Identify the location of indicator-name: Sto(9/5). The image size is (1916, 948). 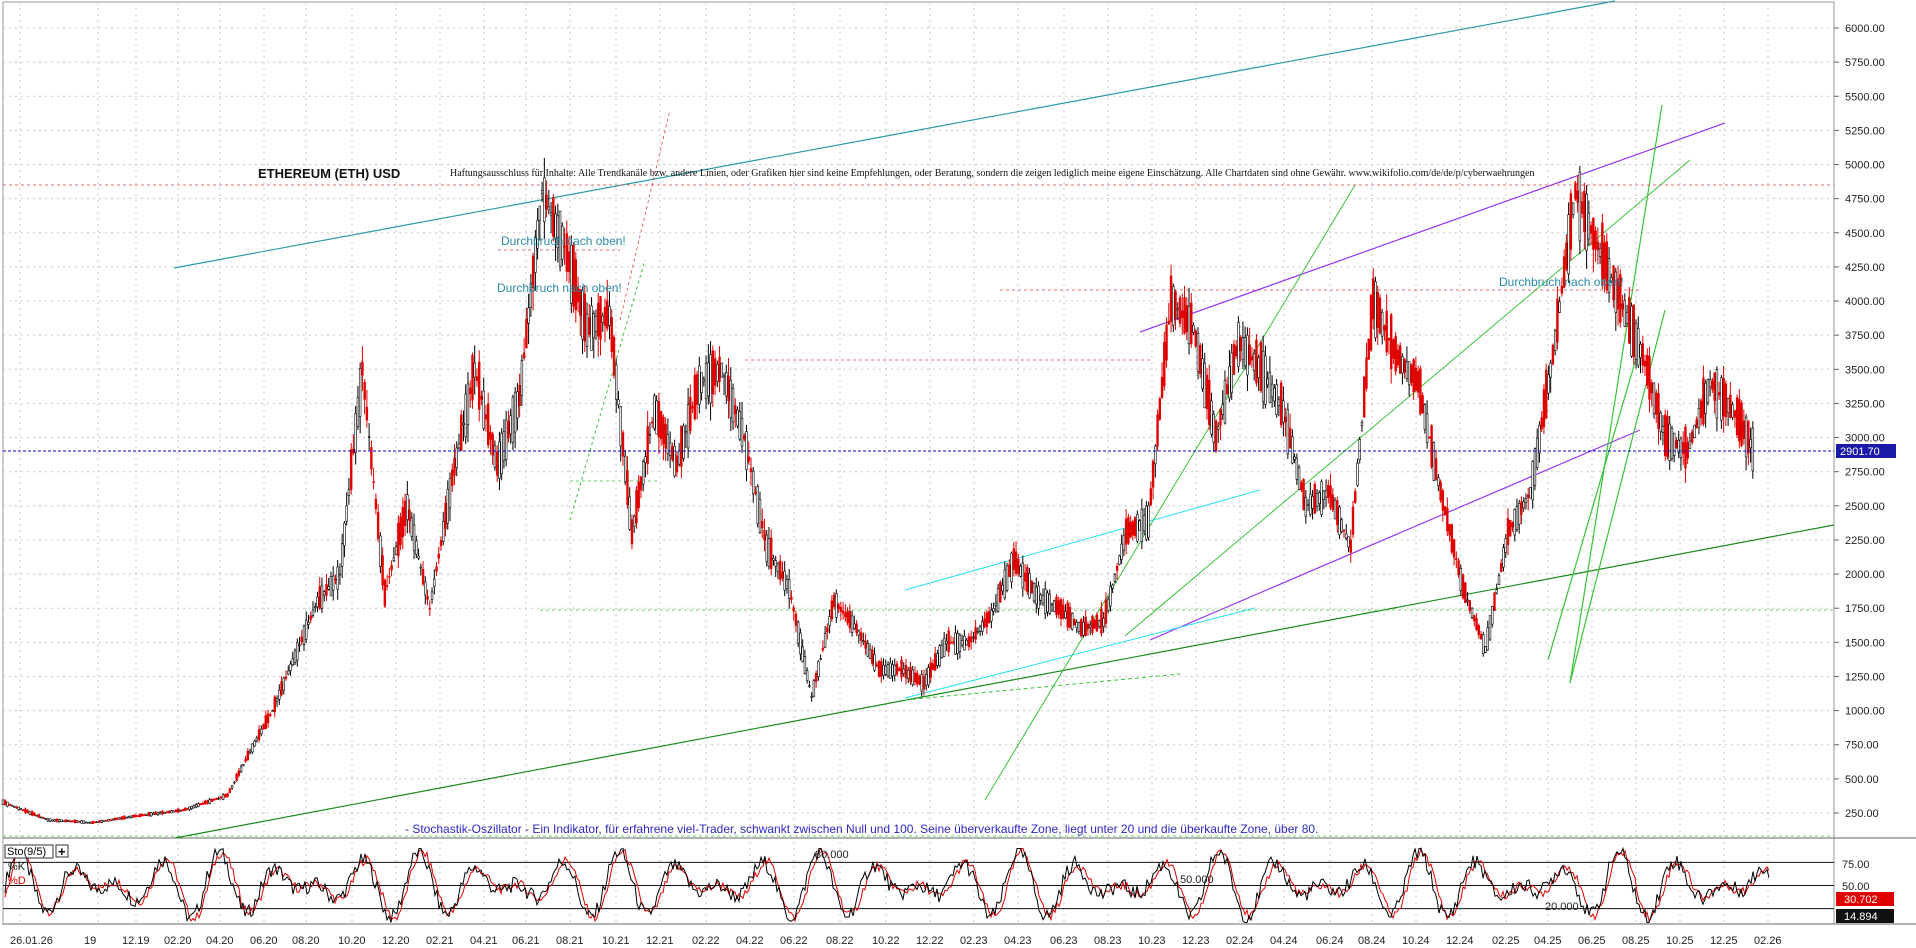
(26, 852).